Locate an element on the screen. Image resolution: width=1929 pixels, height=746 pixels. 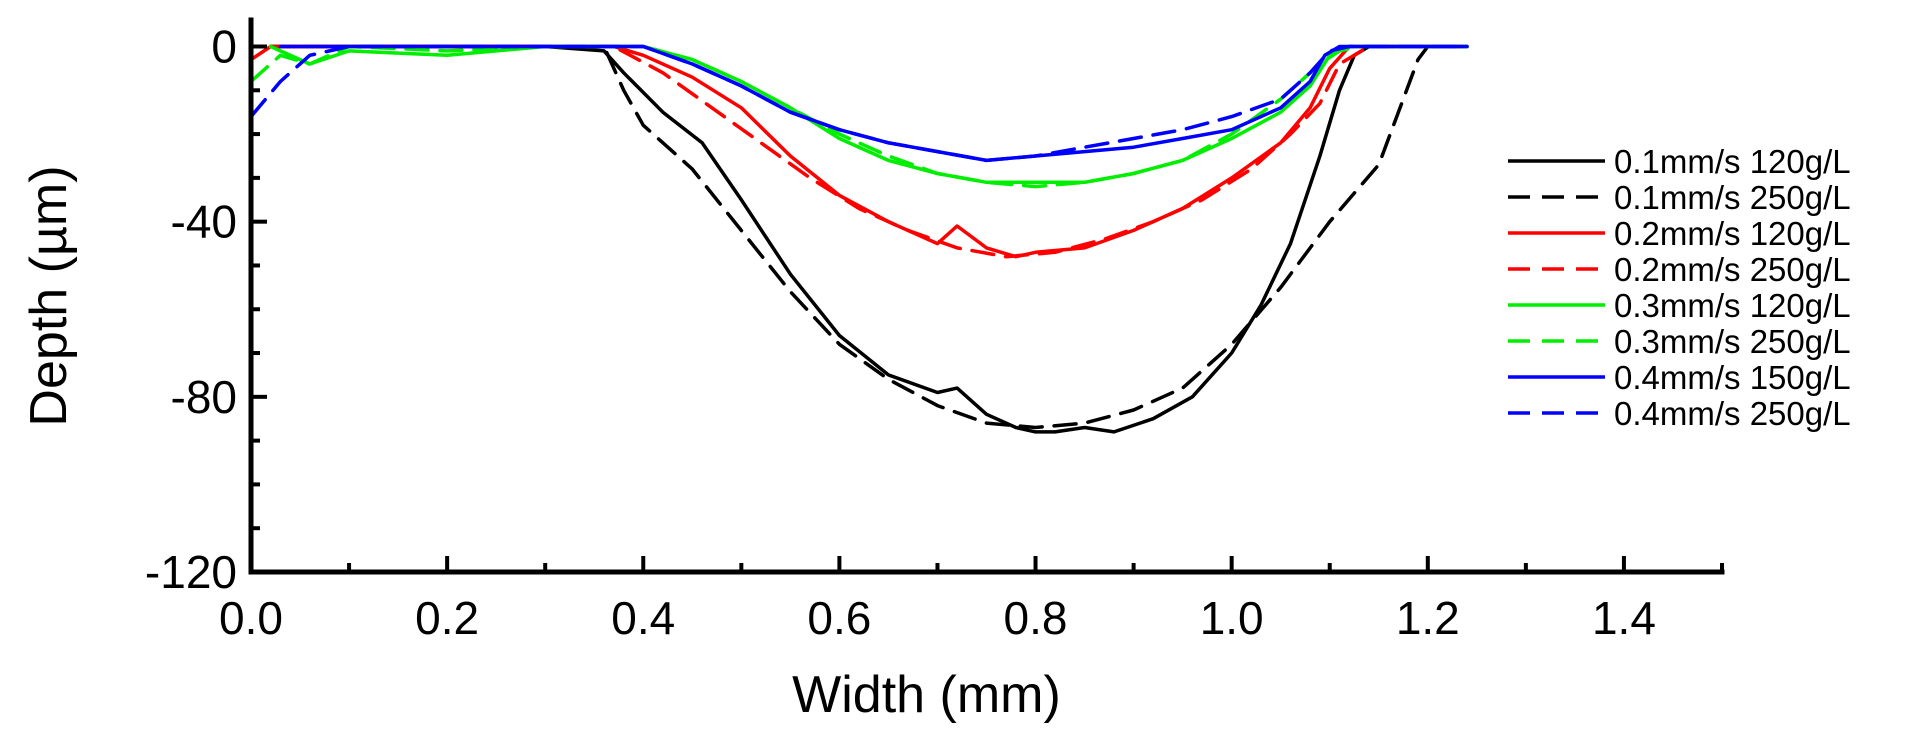
x-tick-label: 1.2 is located at coordinates (1428, 618).